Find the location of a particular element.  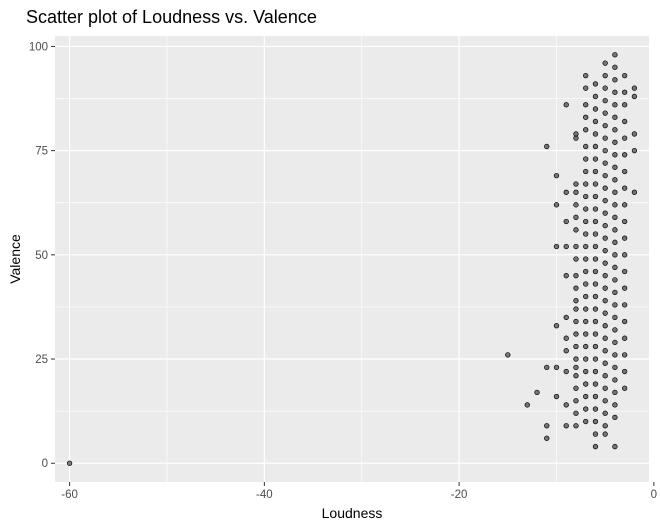

x-axis: -60 -40 -20 0 is located at coordinates (359, 491).